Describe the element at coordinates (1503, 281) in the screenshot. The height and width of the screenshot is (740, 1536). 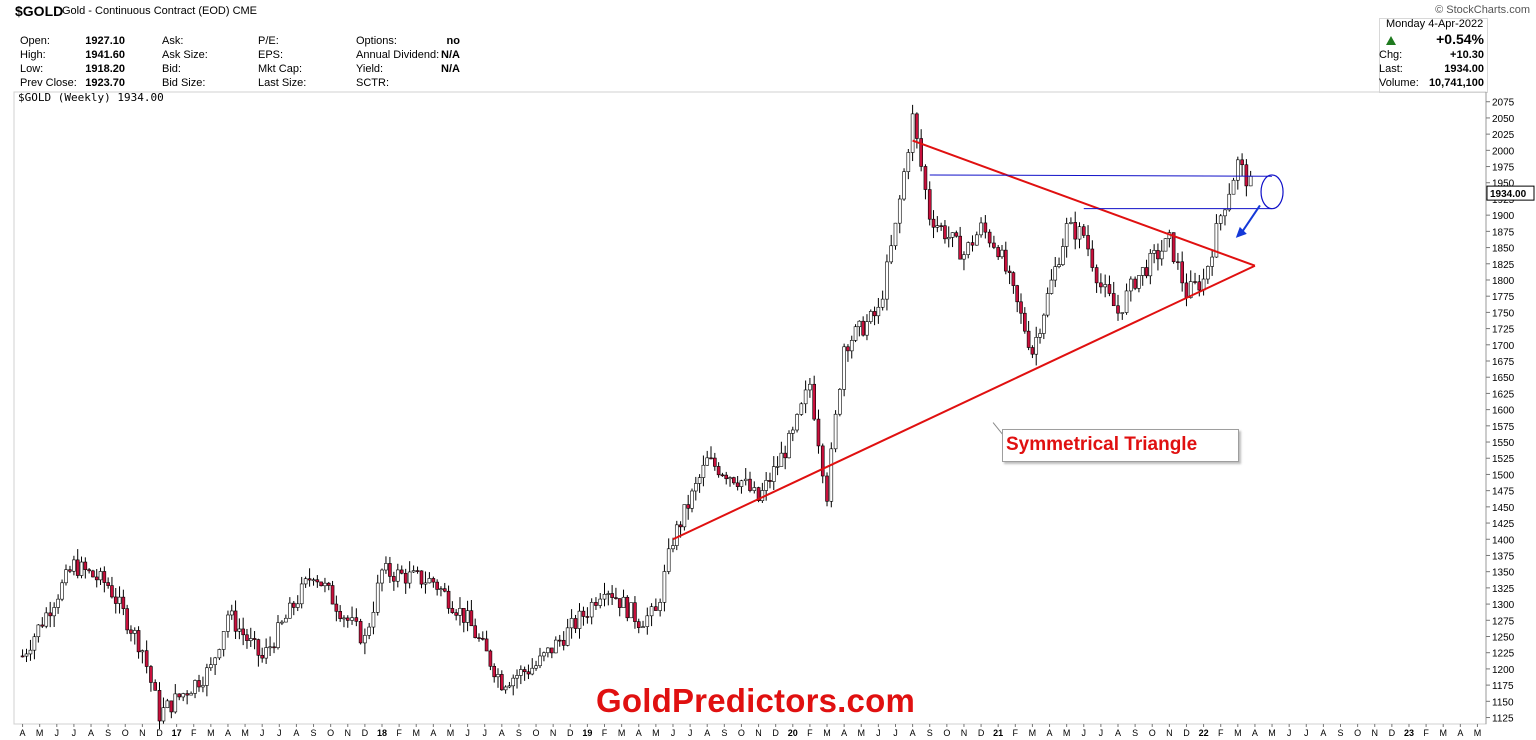
I see `y-tick-label: 1800` at that location.